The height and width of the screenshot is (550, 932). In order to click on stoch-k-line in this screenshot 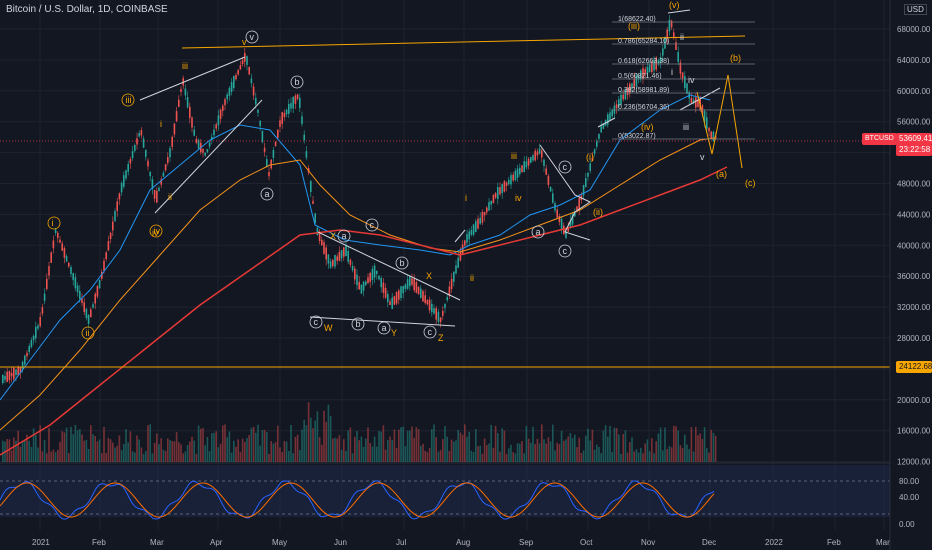, I will do `click(357, 500)`.